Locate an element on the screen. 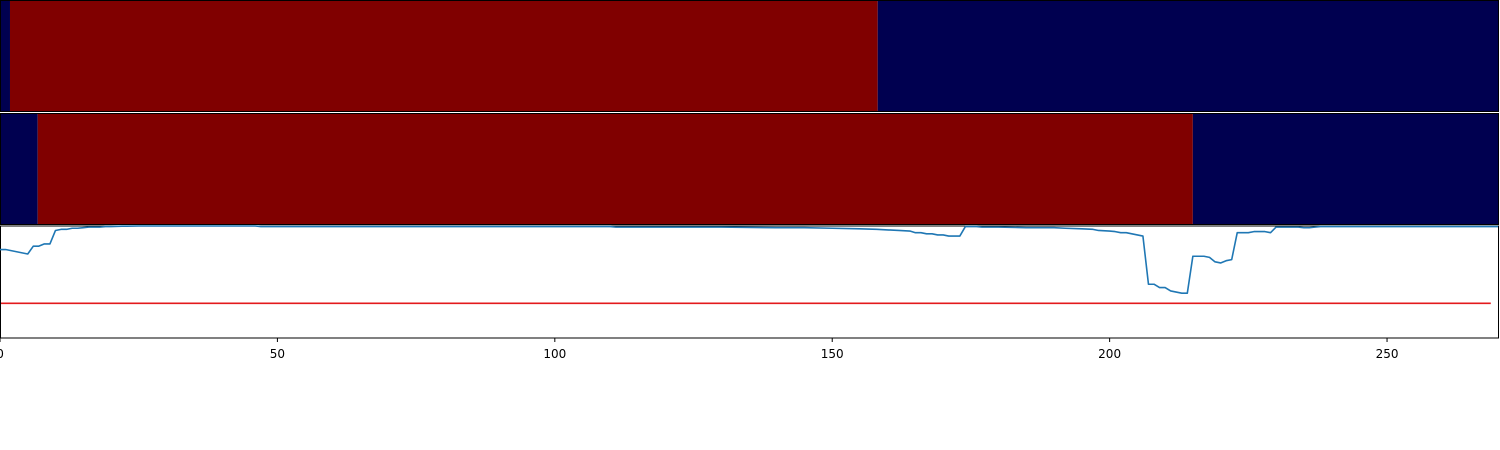 The width and height of the screenshot is (1500, 450). x-tick-label-150: 150 is located at coordinates (832, 354).